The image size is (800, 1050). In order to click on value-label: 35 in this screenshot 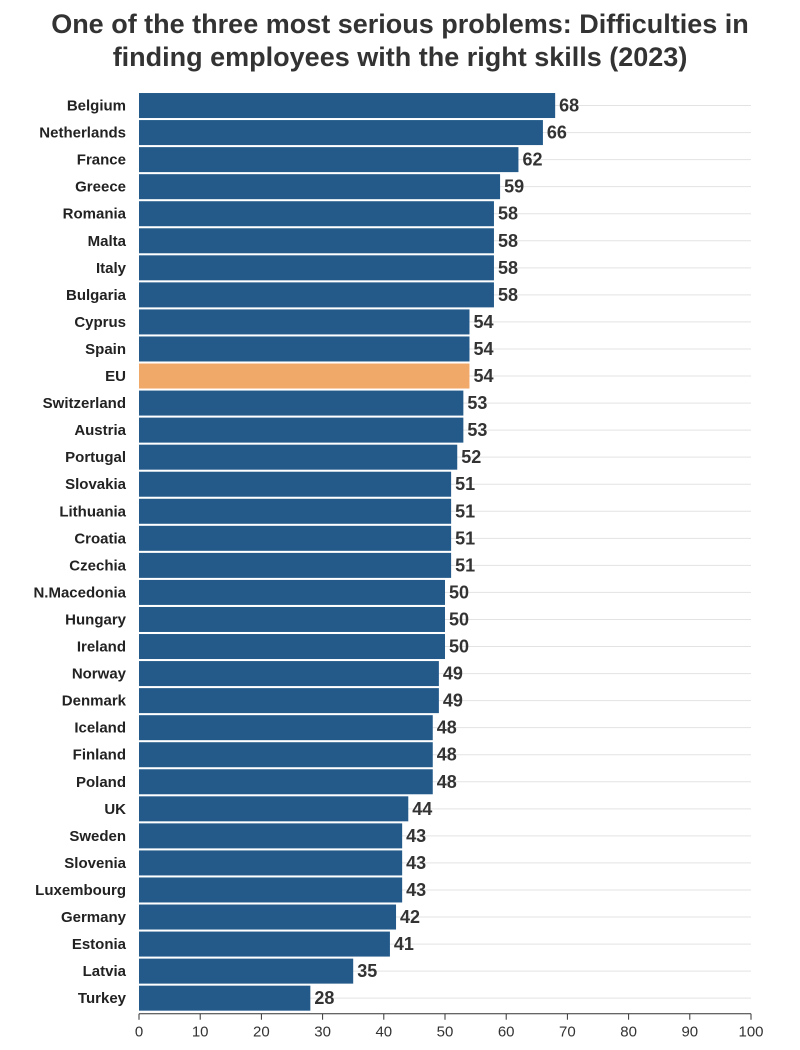, I will do `click(367, 971)`.